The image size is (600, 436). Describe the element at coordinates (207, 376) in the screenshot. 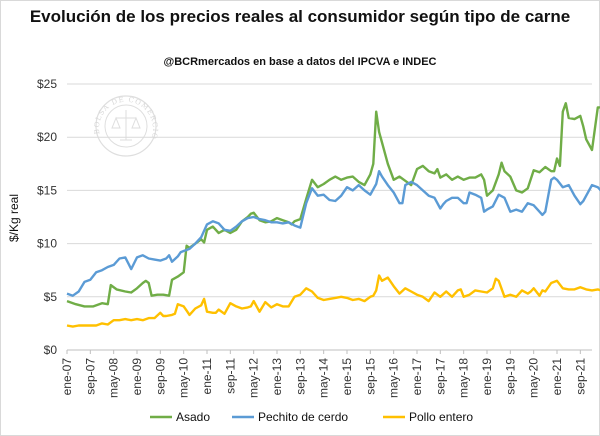

I see `x-tick-label: ene-11` at that location.